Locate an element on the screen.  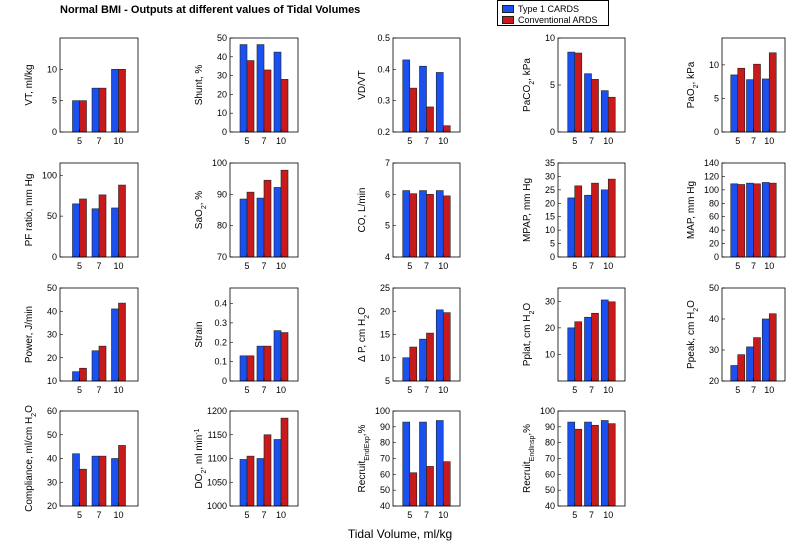
legend-label: Type 1 CARDS is located at coordinates (549, 8).